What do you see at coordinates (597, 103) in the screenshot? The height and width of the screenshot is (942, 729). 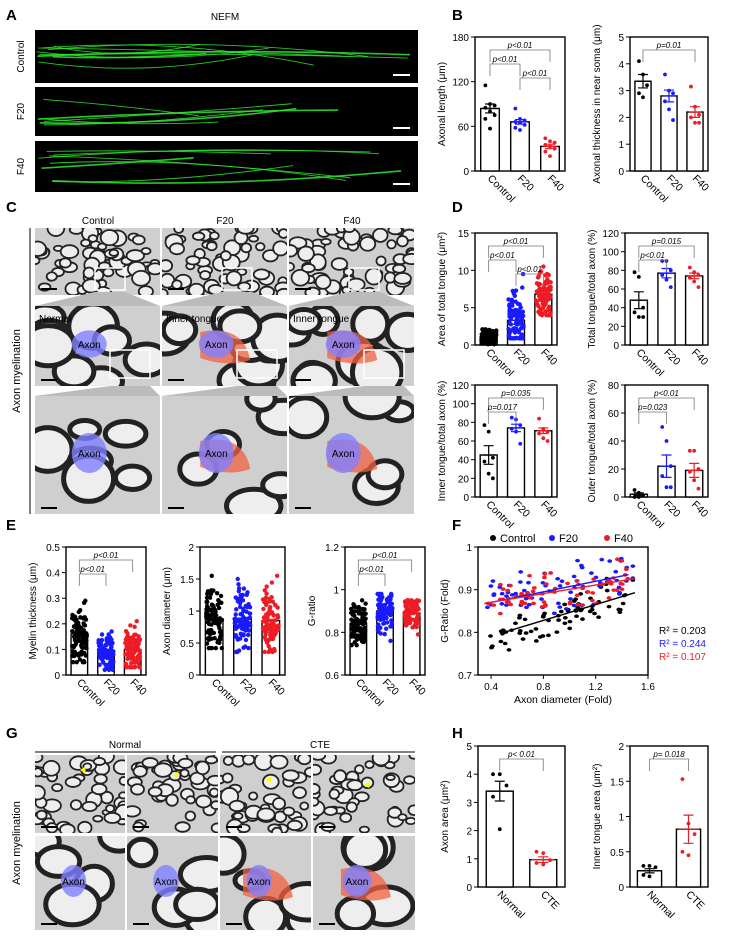 I see `y-axis-label: Axonal thickness in near soma (μm)` at bounding box center [597, 103].